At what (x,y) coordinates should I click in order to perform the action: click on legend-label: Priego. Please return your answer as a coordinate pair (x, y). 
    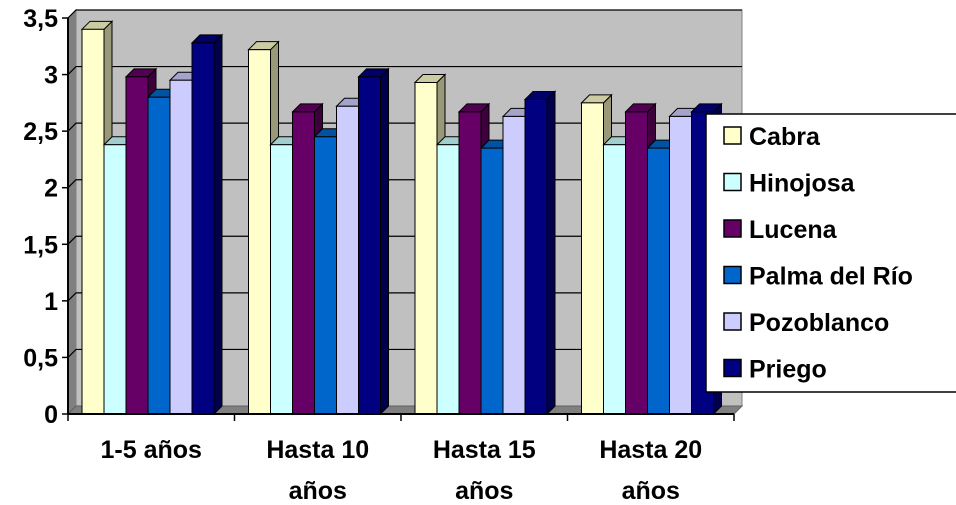
    Looking at the image, I should click on (788, 370).